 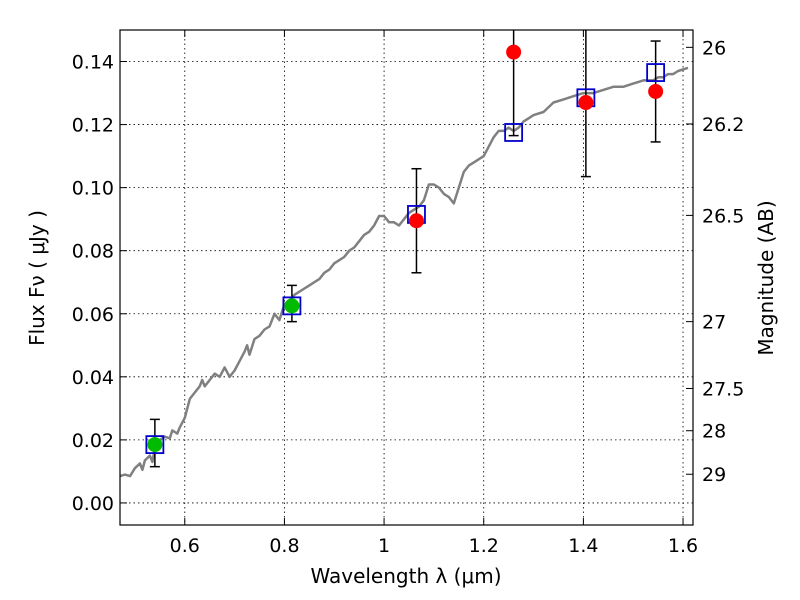 What do you see at coordinates (714, 48) in the screenshot?
I see `right-tick-label: 26` at bounding box center [714, 48].